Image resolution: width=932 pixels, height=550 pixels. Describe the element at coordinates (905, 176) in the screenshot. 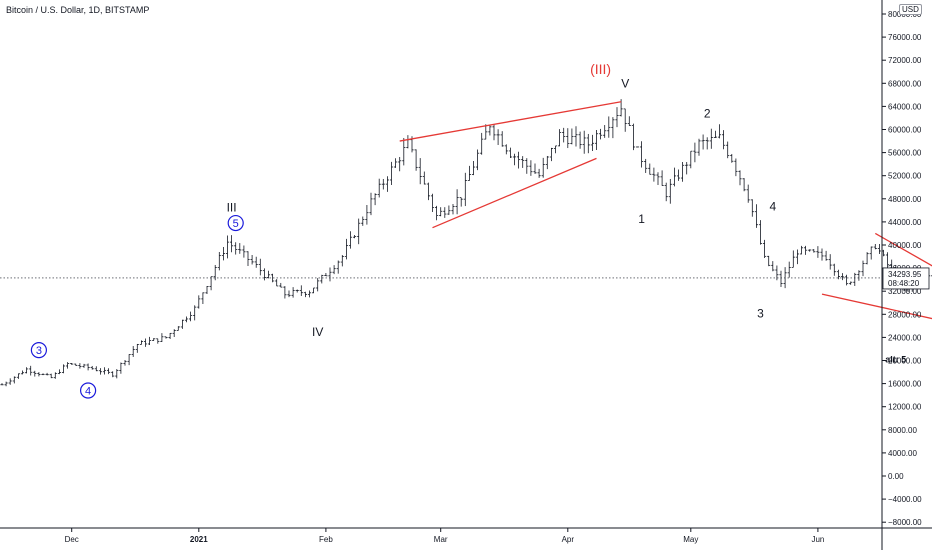

I see `y-tick-label: 52000.00` at that location.